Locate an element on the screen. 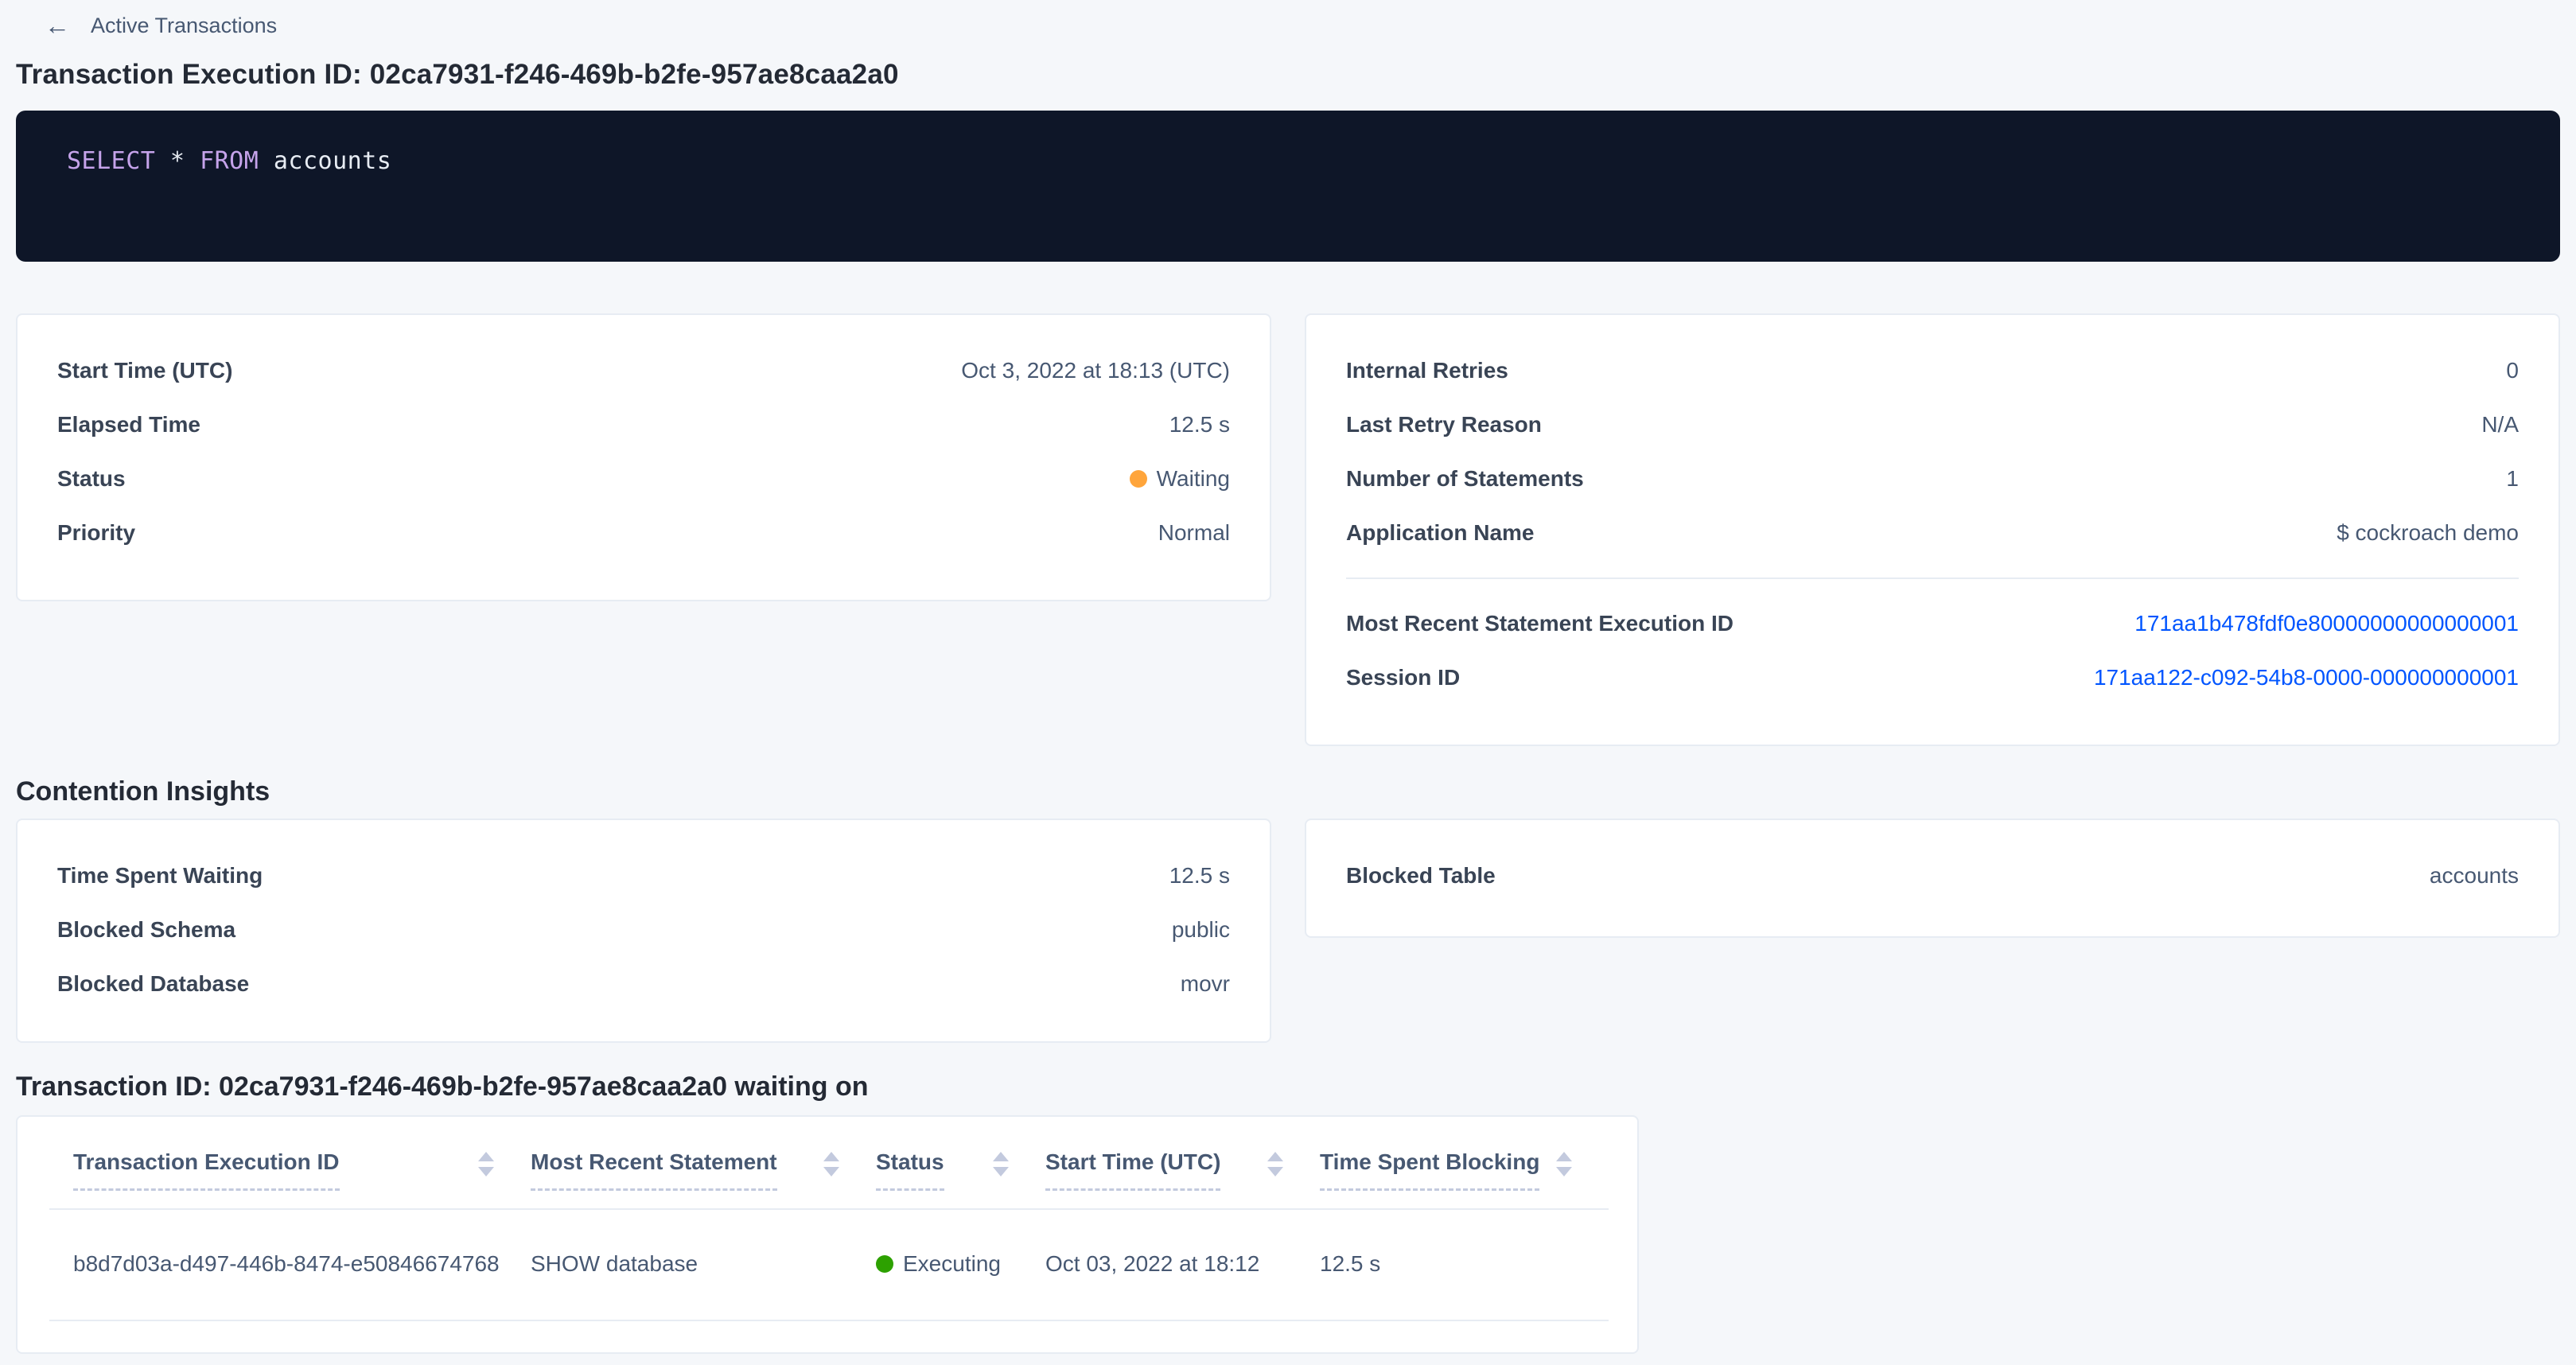 The width and height of the screenshot is (2576, 1365). internal-retries-row: Internal Retries 0 is located at coordinates (1933, 371).